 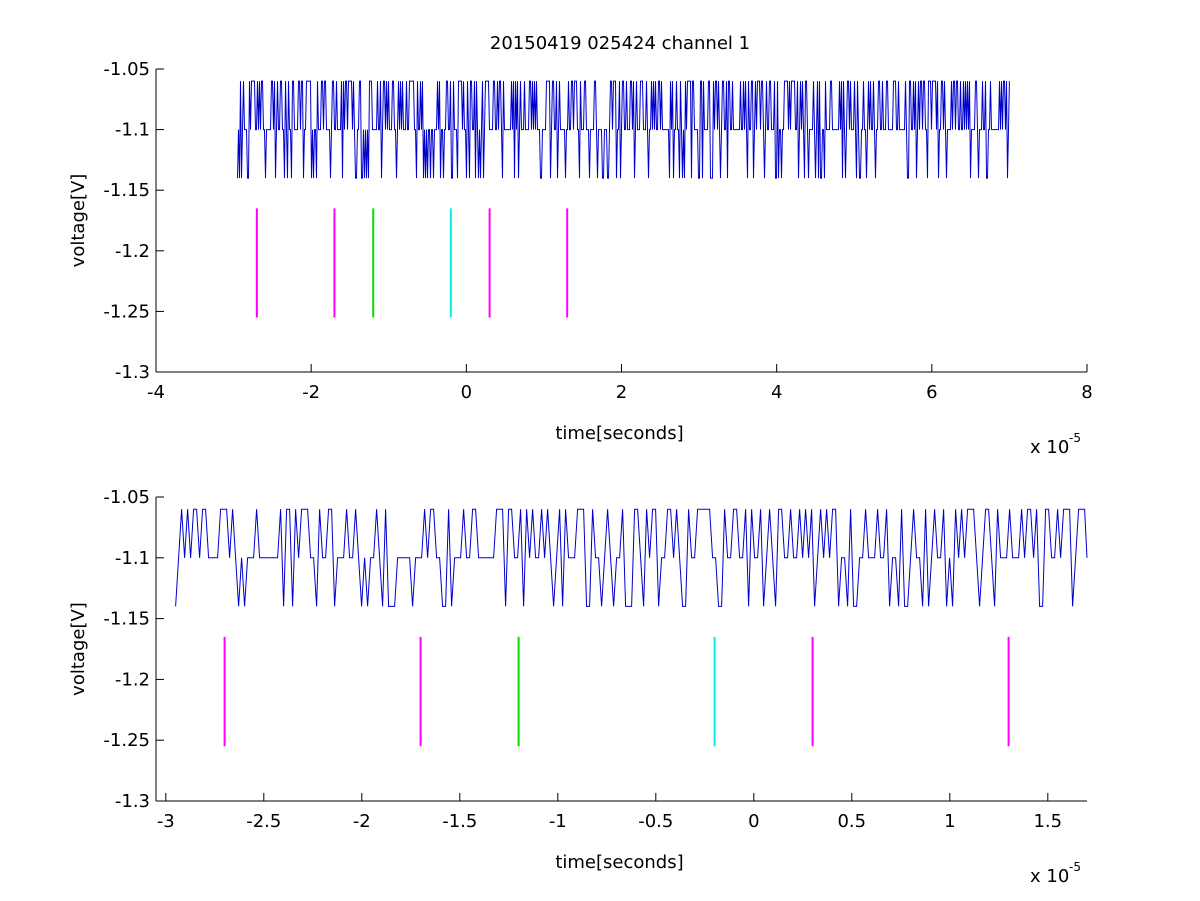 What do you see at coordinates (621, 392) in the screenshot?
I see `x-tick-label: 2` at bounding box center [621, 392].